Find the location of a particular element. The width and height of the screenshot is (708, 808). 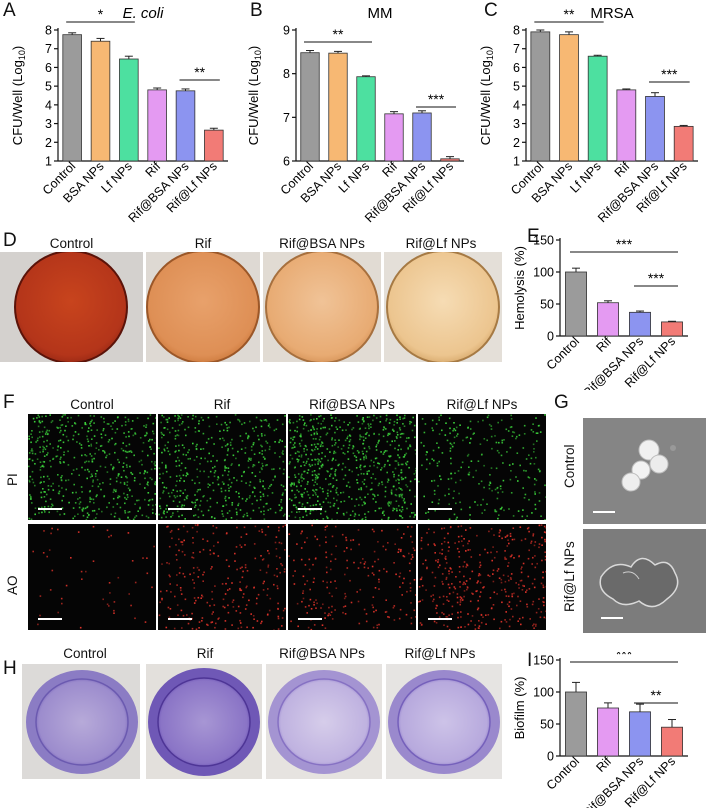

chart-a-ylabel: CFU/Well (Log10) is located at coordinates (18, 95).